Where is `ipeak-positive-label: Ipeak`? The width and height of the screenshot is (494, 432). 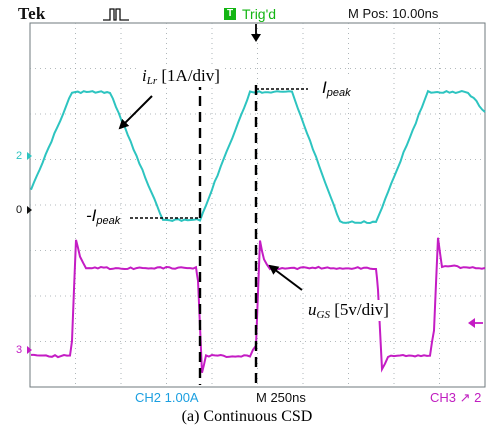 ipeak-positive-label: Ipeak is located at coordinates (336, 88).